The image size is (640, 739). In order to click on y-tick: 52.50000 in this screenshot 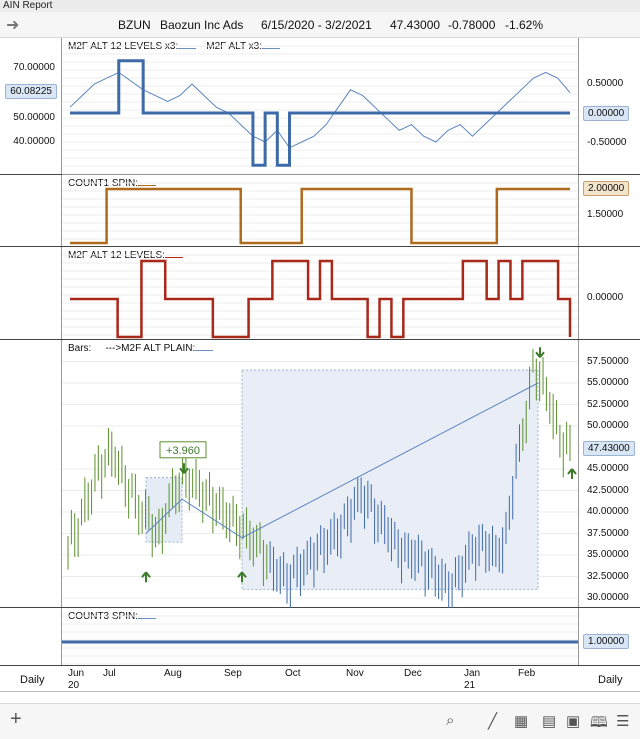, I will do `click(608, 404)`.